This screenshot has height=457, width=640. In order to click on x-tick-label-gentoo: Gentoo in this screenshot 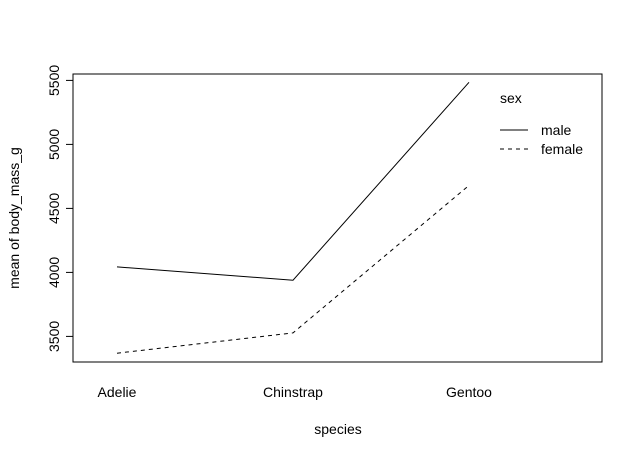, I will do `click(469, 392)`.